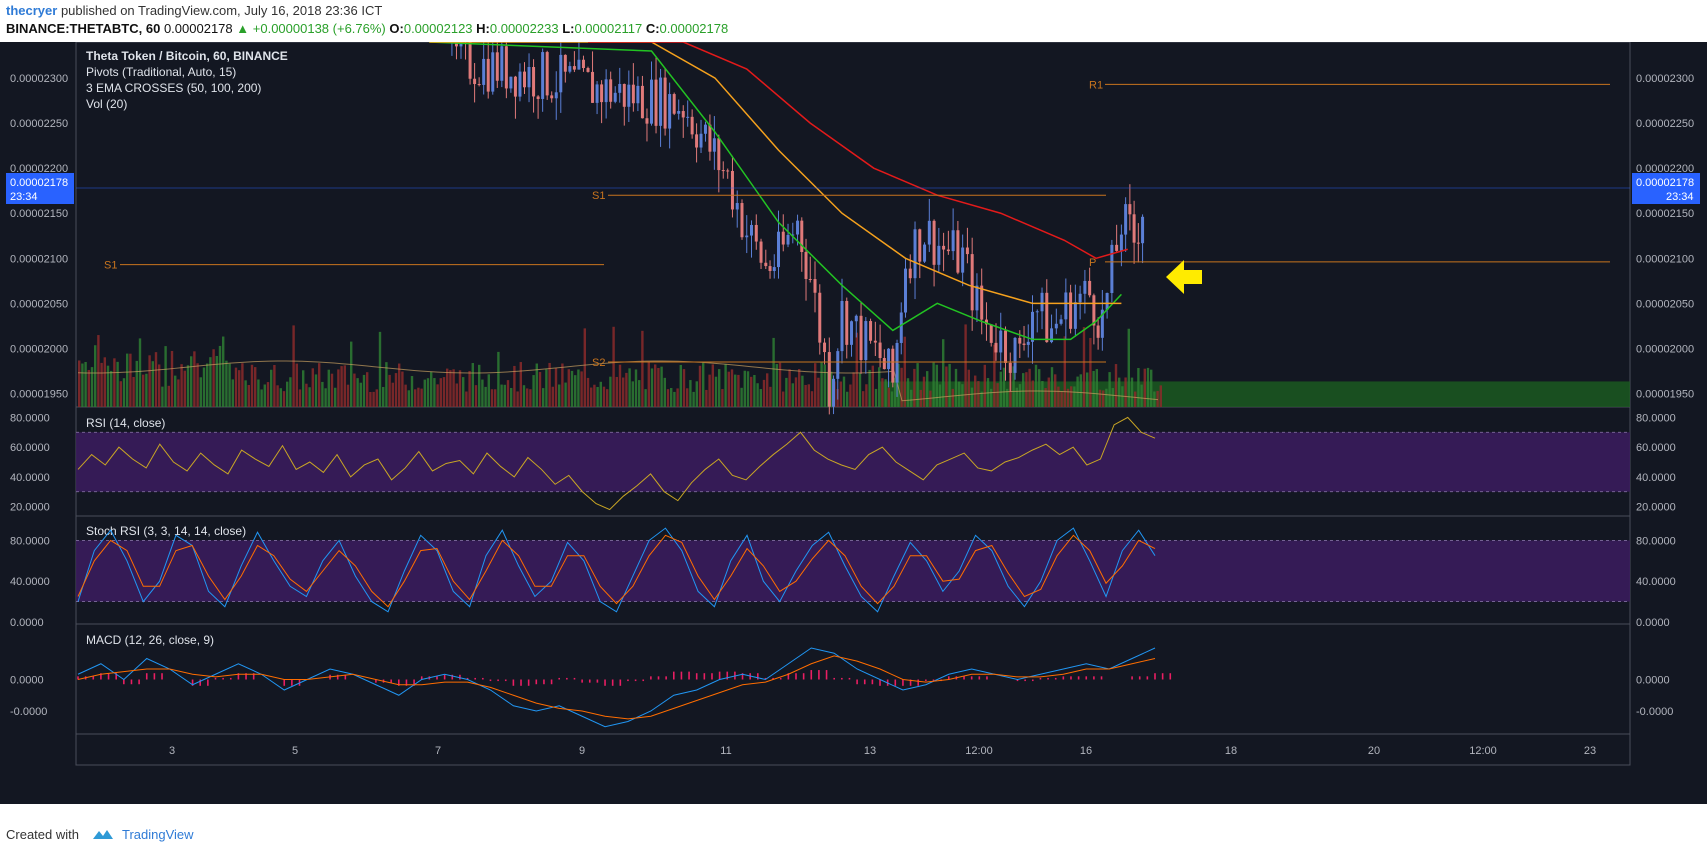  What do you see at coordinates (39, 169) in the screenshot?
I see `price-tick-left: 0.00002200` at bounding box center [39, 169].